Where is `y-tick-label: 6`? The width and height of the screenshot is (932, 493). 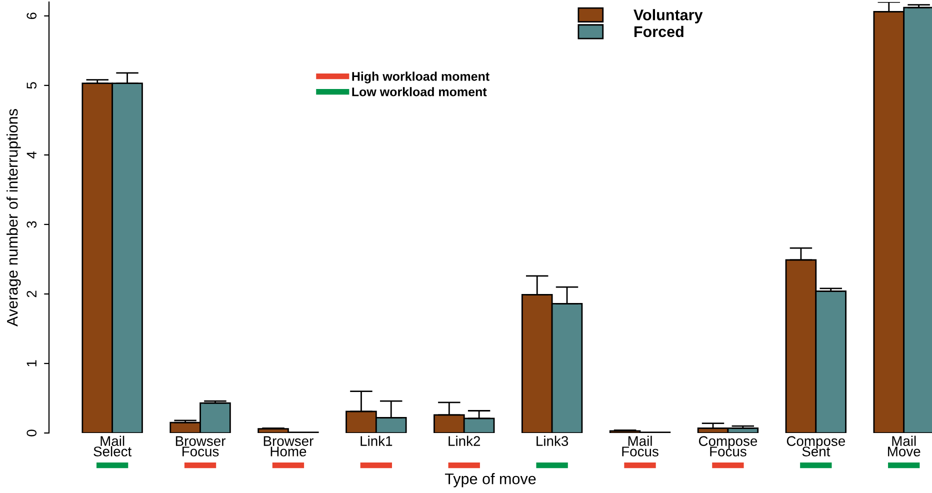
y-tick-label: 6 is located at coordinates (31, 16).